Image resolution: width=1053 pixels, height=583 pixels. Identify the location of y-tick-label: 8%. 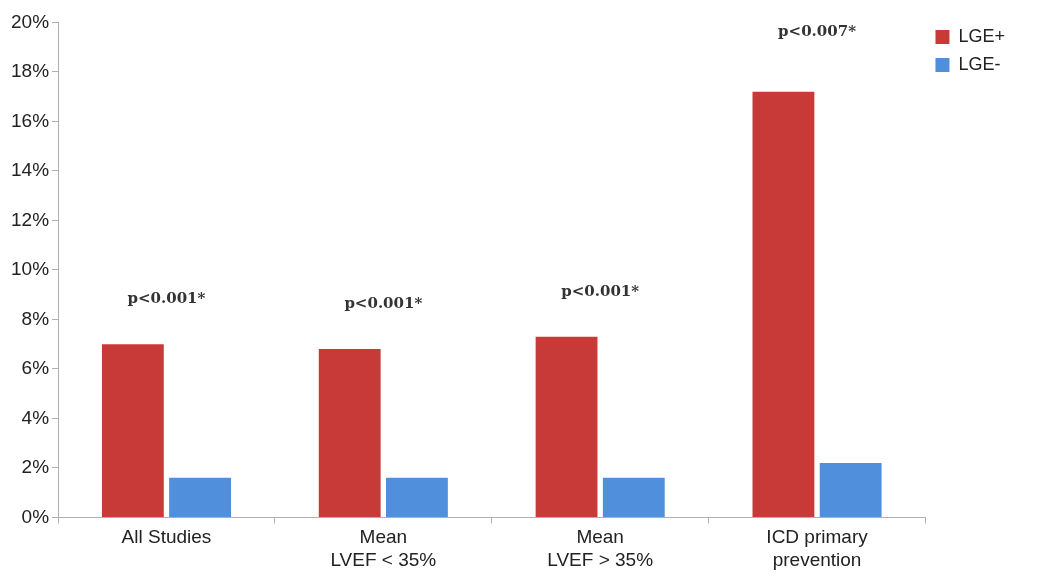
(35, 318).